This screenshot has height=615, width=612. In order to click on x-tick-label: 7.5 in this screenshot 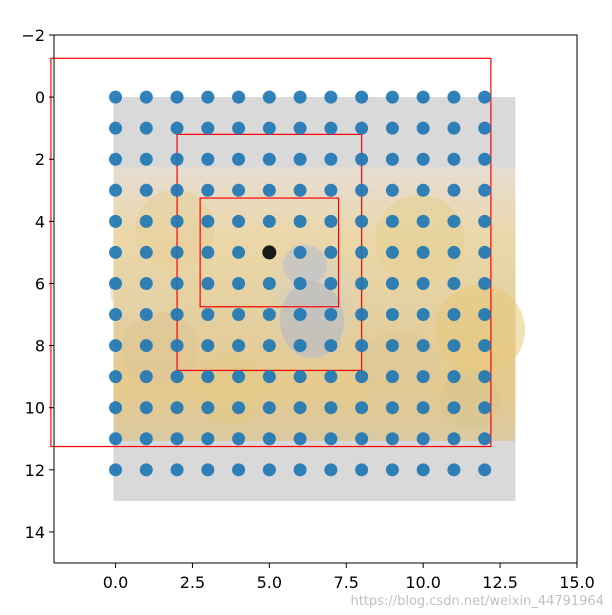, I will do `click(346, 582)`.